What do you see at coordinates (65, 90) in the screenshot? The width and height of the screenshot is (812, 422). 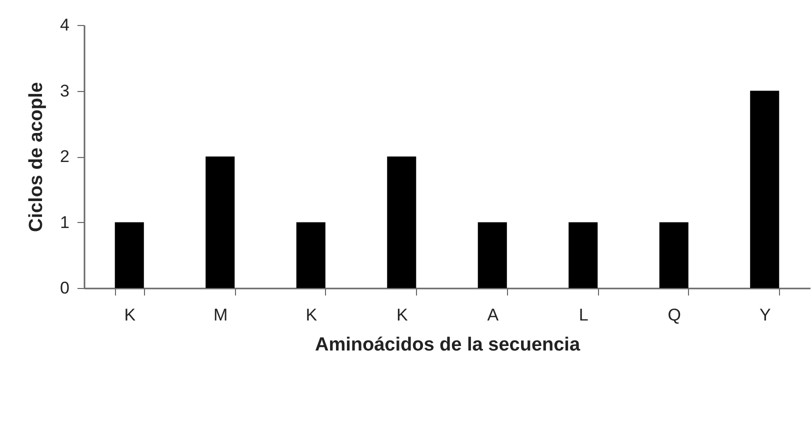 I see `y-tick-label: 3` at bounding box center [65, 90].